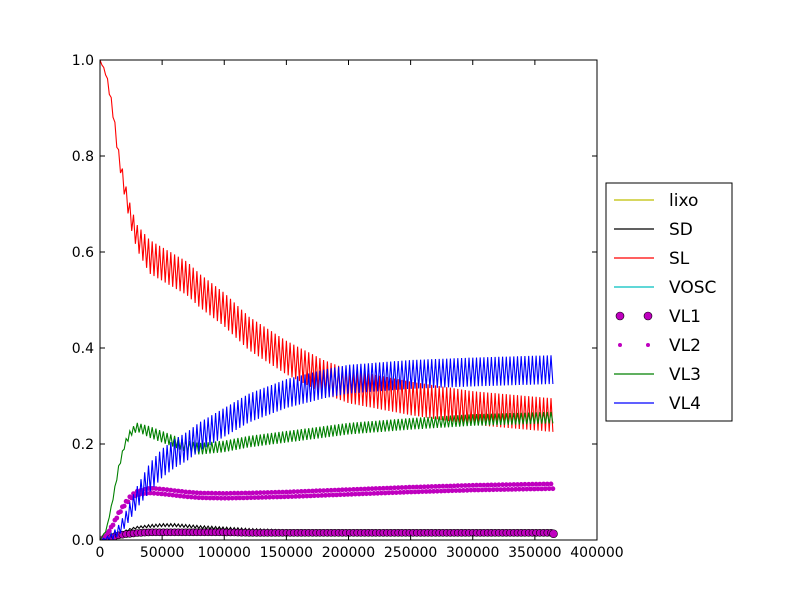 The height and width of the screenshot is (600, 800). What do you see at coordinates (224, 553) in the screenshot?
I see `x-tick-label: 100000` at bounding box center [224, 553].